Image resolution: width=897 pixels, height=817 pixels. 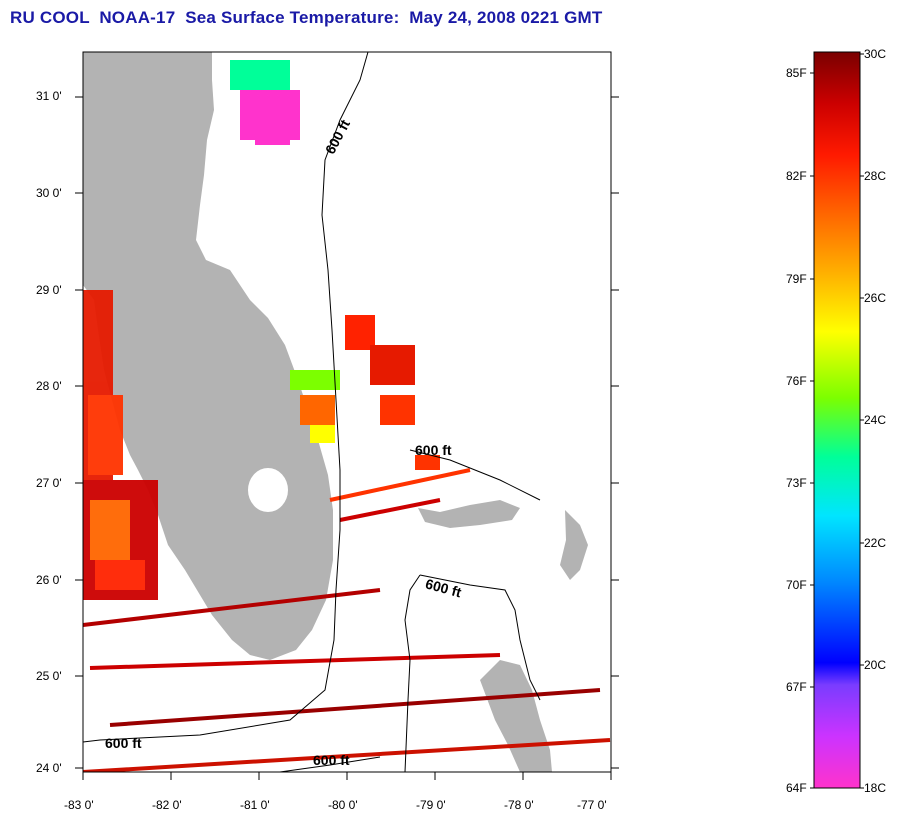 What do you see at coordinates (265, 102) in the screenshot?
I see `sst-north-data` at bounding box center [265, 102].